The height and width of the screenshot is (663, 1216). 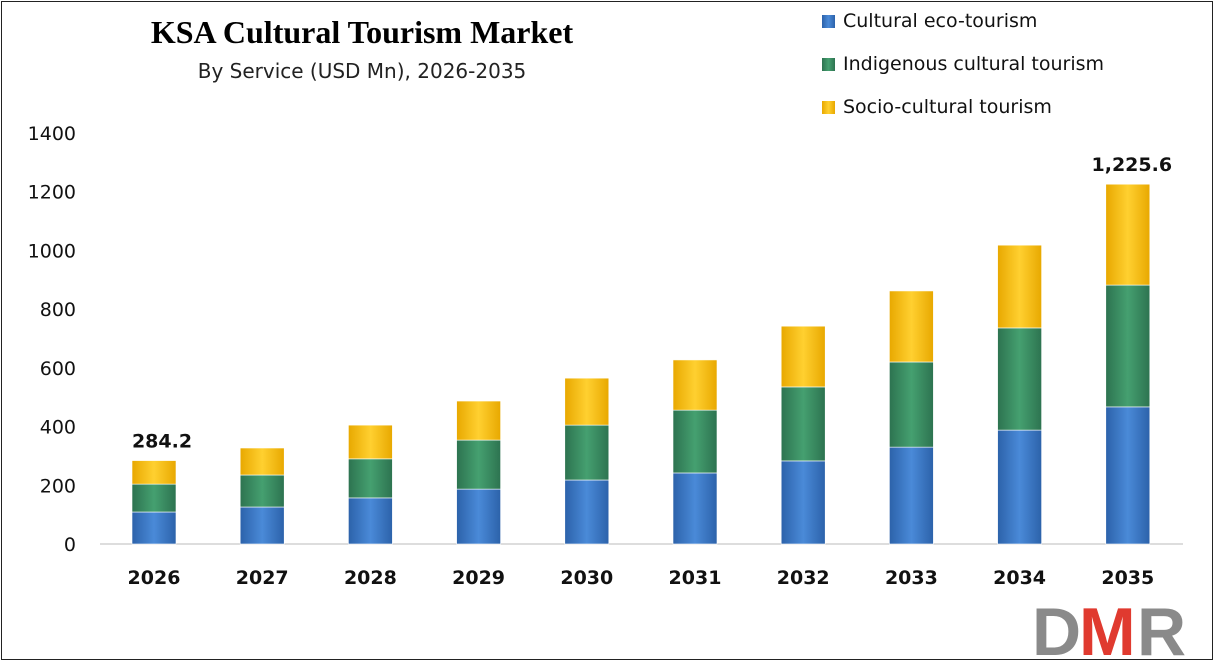 What do you see at coordinates (362, 32) in the screenshot?
I see `chart-title: KSA Cultural Tourism Market` at bounding box center [362, 32].